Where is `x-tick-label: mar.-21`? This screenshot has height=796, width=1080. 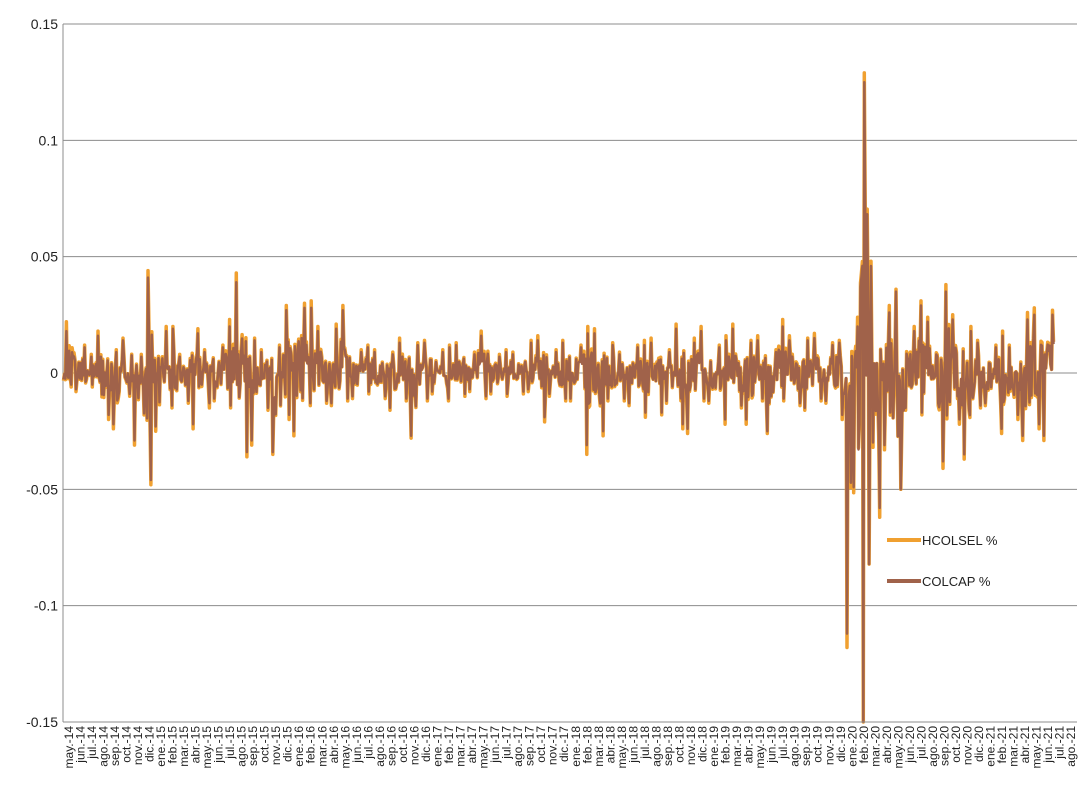
x-tick-label: mar.-21 is located at coordinates (1014, 746).